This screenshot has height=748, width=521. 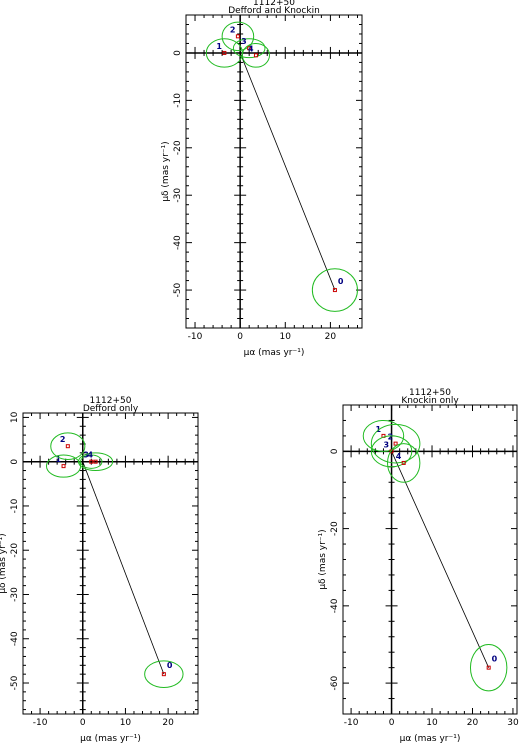 What do you see at coordinates (430, 401) in the screenshot?
I see `chart-subtitle: Knockin only` at bounding box center [430, 401].